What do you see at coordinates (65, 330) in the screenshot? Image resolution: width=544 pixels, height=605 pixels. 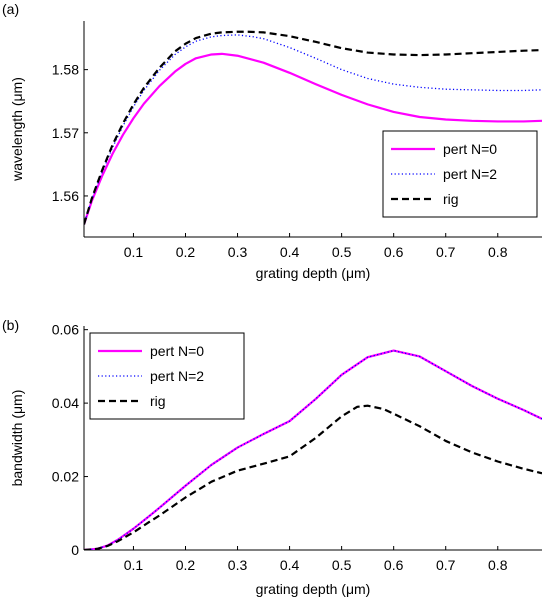 I see `y-tick-label: 0.06` at bounding box center [65, 330].